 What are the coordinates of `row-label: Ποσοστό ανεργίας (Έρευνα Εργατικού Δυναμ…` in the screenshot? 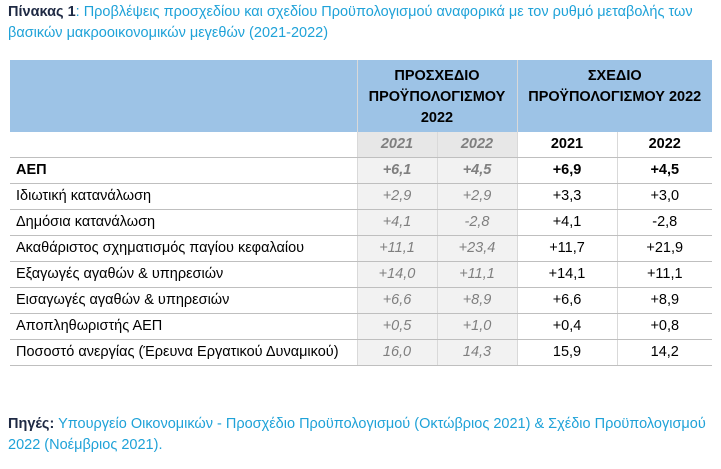 It's located at (183, 352).